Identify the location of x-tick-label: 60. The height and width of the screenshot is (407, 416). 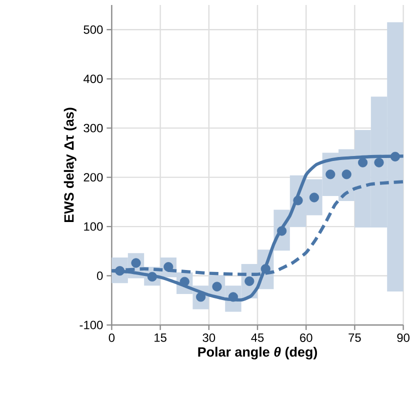
(306, 338).